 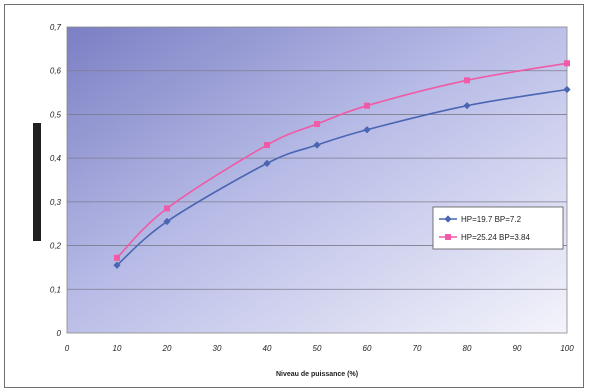 I want to click on y-tick-label: 0,2, so click(x=56, y=246).